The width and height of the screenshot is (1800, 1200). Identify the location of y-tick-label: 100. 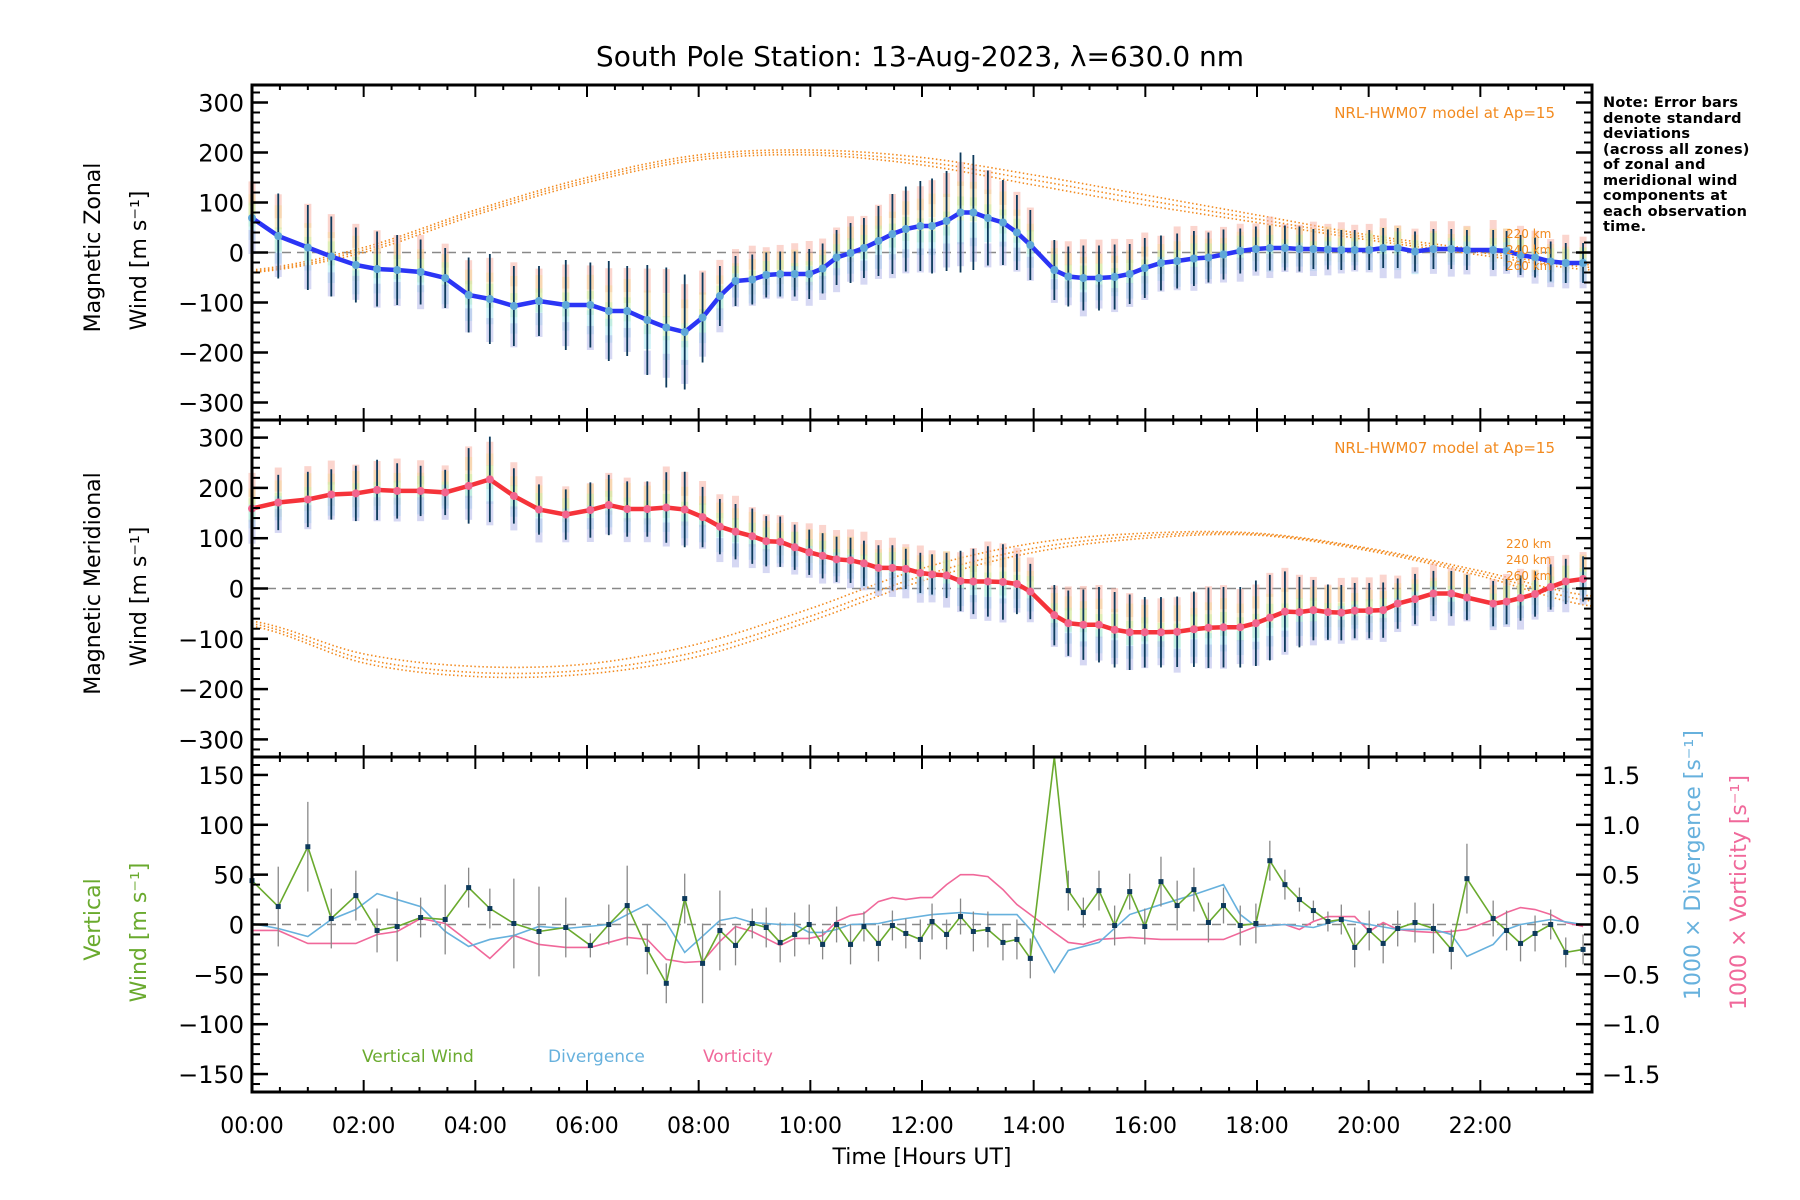
(221, 204).